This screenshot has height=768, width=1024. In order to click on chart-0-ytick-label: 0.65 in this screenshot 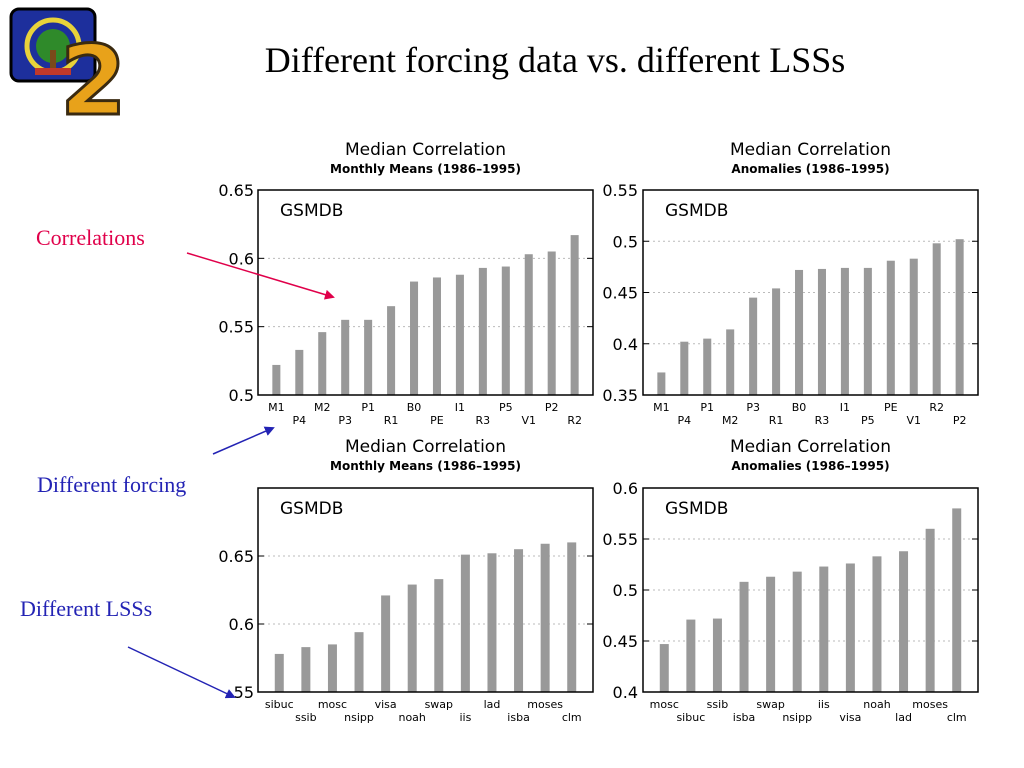, I will do `click(236, 190)`.